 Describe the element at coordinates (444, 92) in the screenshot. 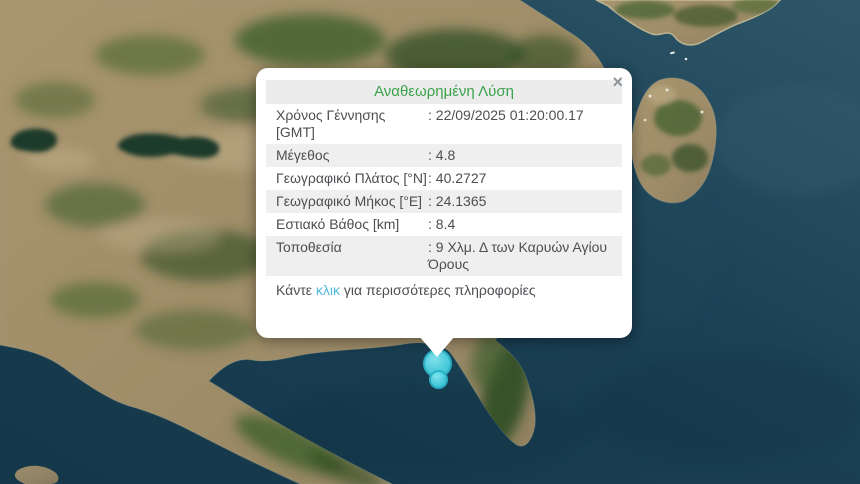

I see `popup-title: Αναθεωρημένη Λύση` at that location.